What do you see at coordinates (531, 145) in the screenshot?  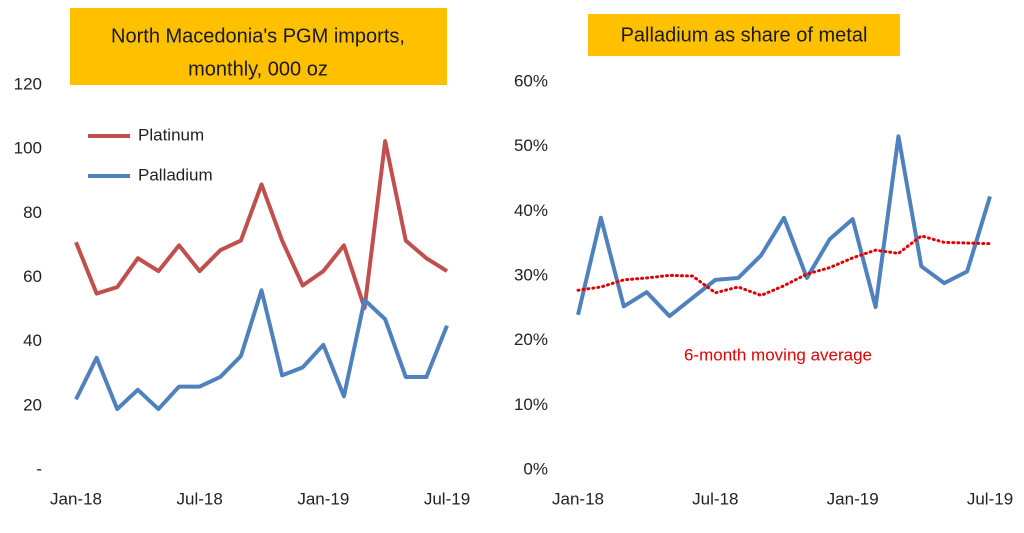 I see `y-tick-label: 50%` at bounding box center [531, 145].